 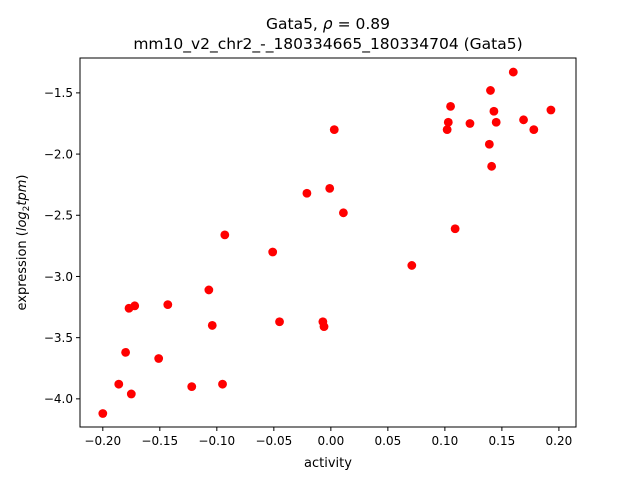 What do you see at coordinates (216, 441) in the screenshot?
I see `x-tick-label: −0.10` at bounding box center [216, 441].